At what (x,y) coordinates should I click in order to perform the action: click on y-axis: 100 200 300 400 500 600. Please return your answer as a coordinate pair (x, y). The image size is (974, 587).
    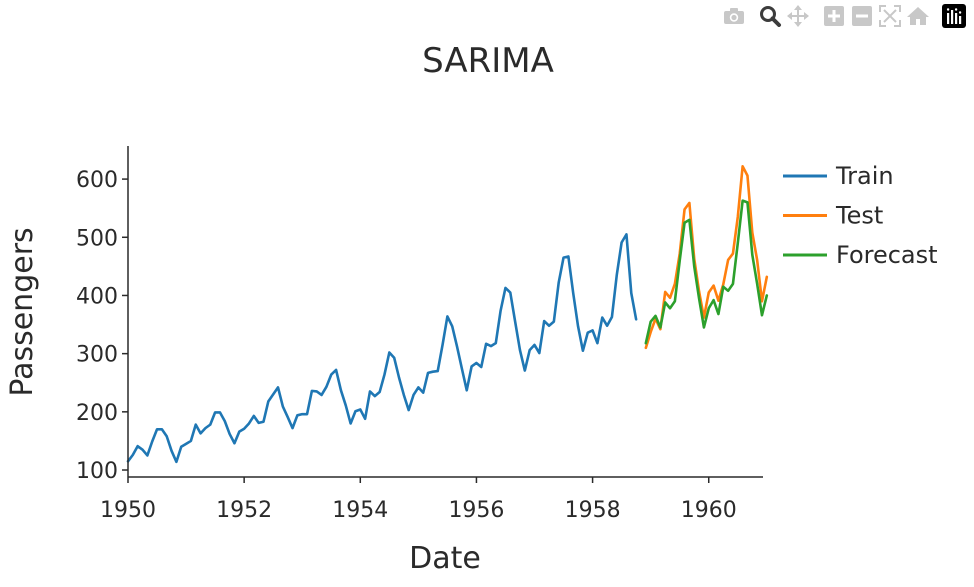
    Looking at the image, I should click on (102, 315).